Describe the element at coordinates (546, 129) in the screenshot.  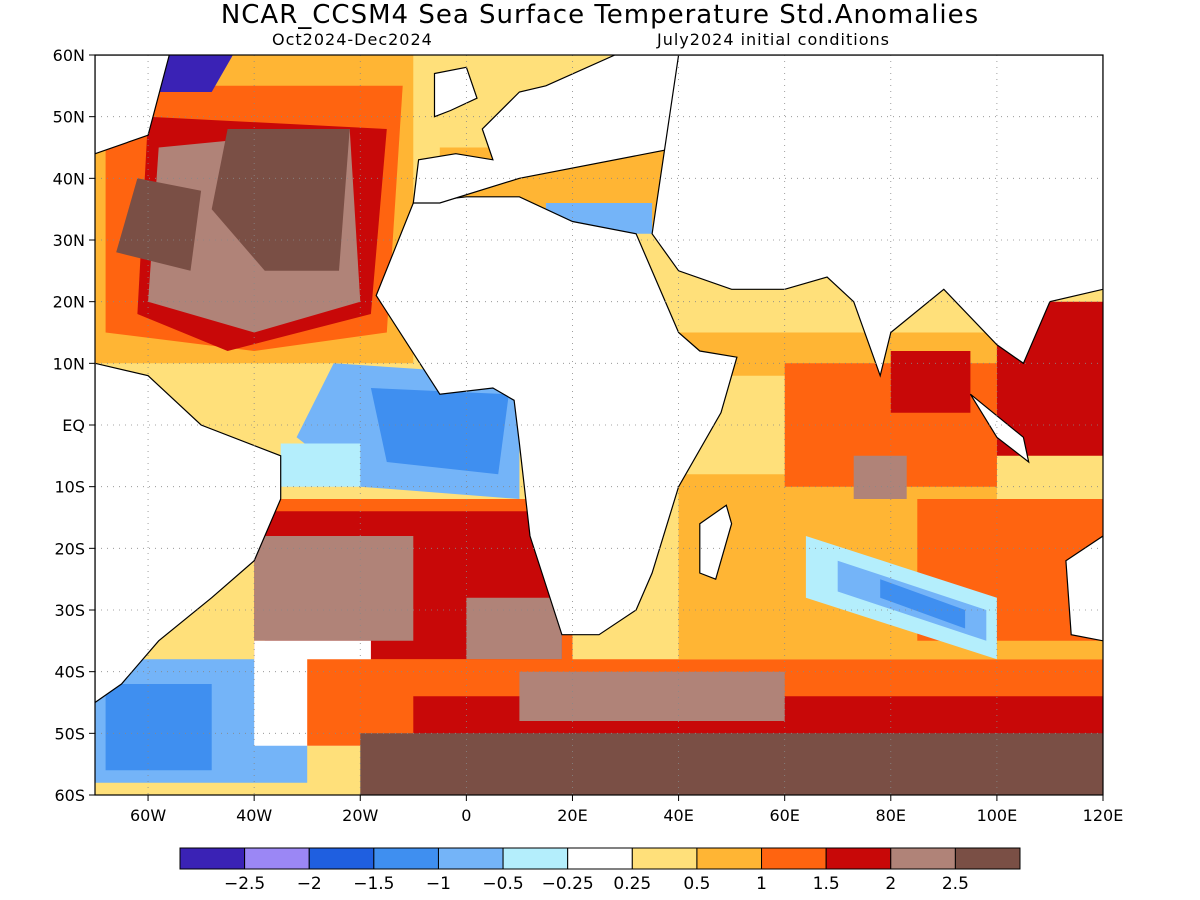
I see `land-europe` at that location.